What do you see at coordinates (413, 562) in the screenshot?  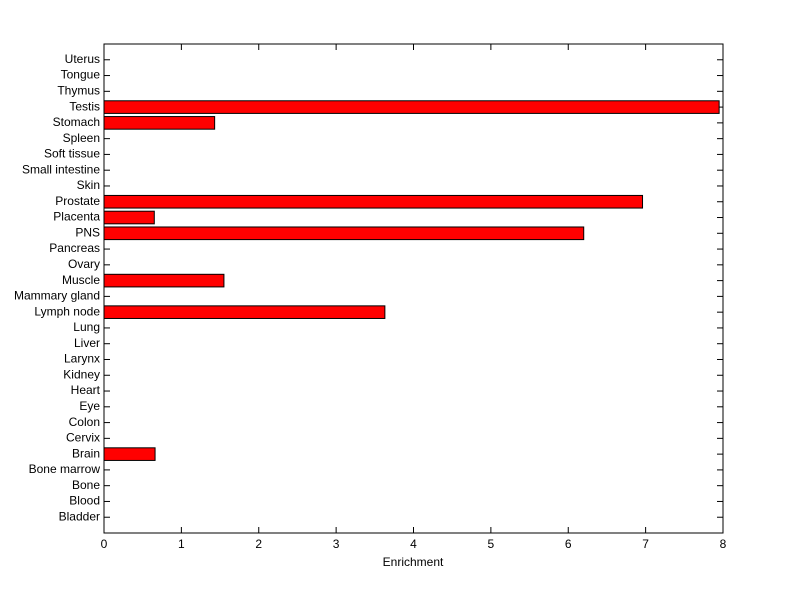 I see `x-axis-label: Enrichment` at bounding box center [413, 562].